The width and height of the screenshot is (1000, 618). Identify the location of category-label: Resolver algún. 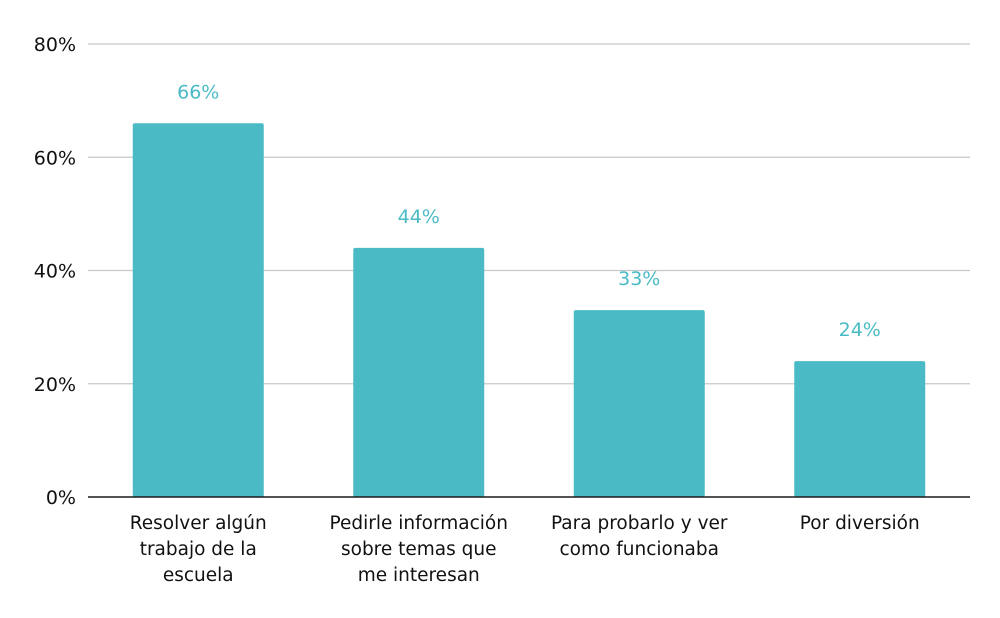
(198, 523).